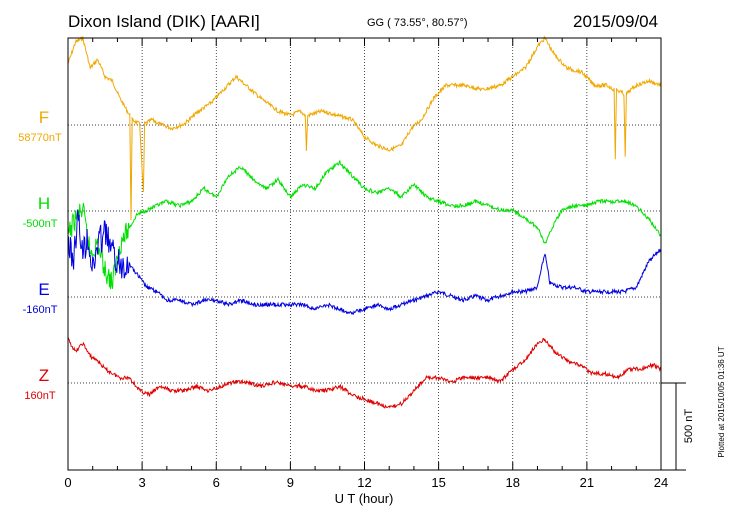  What do you see at coordinates (216, 482) in the screenshot?
I see `x-tick-label: 6` at bounding box center [216, 482].